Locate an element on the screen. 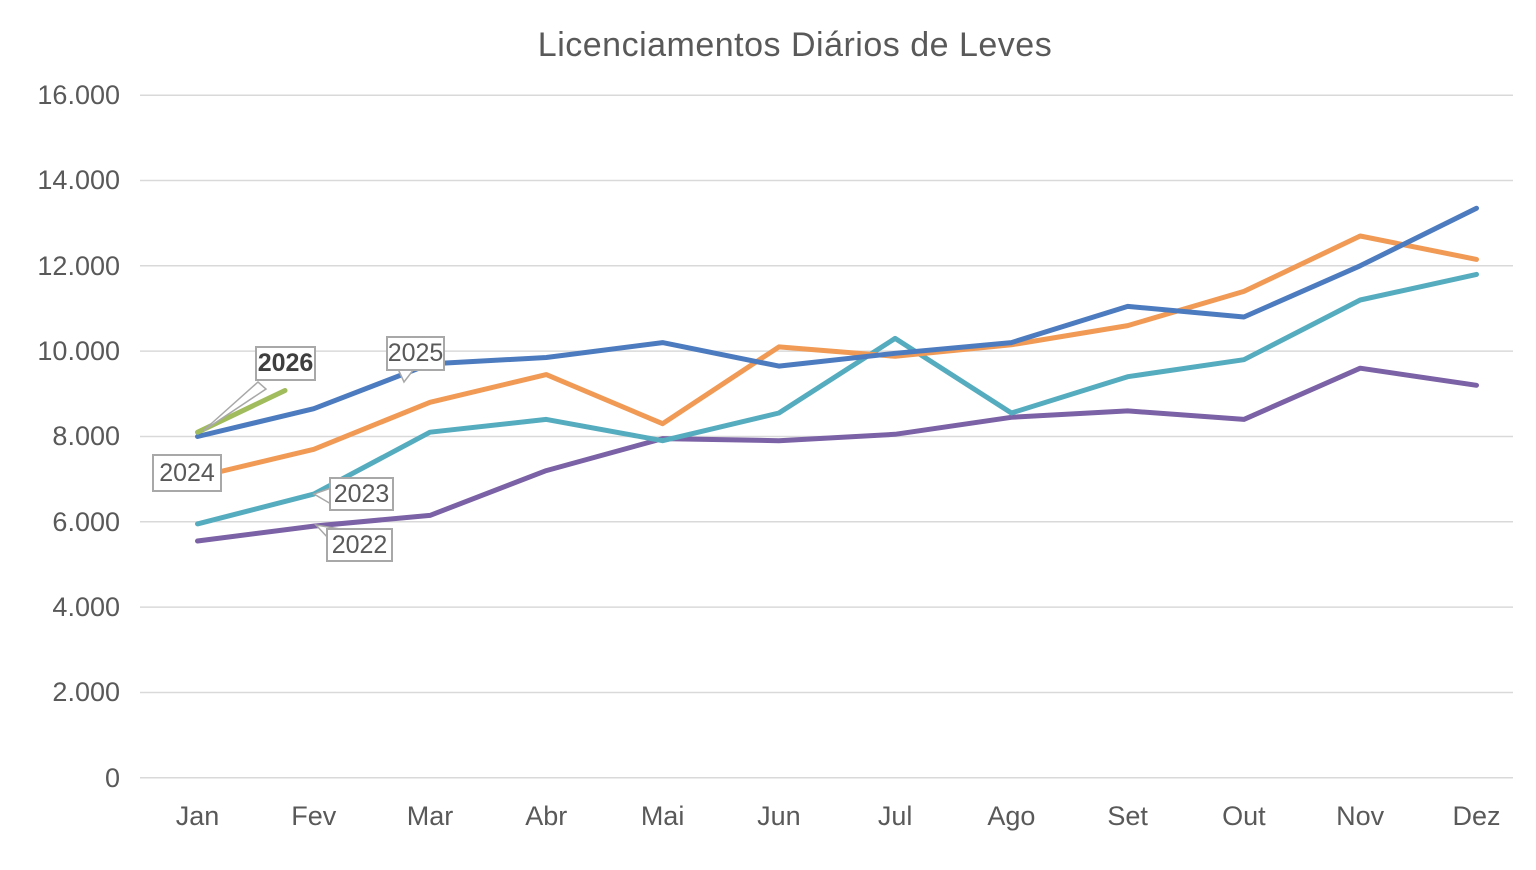 The height and width of the screenshot is (870, 1536). y-tick-label: 8.000 is located at coordinates (86, 436).